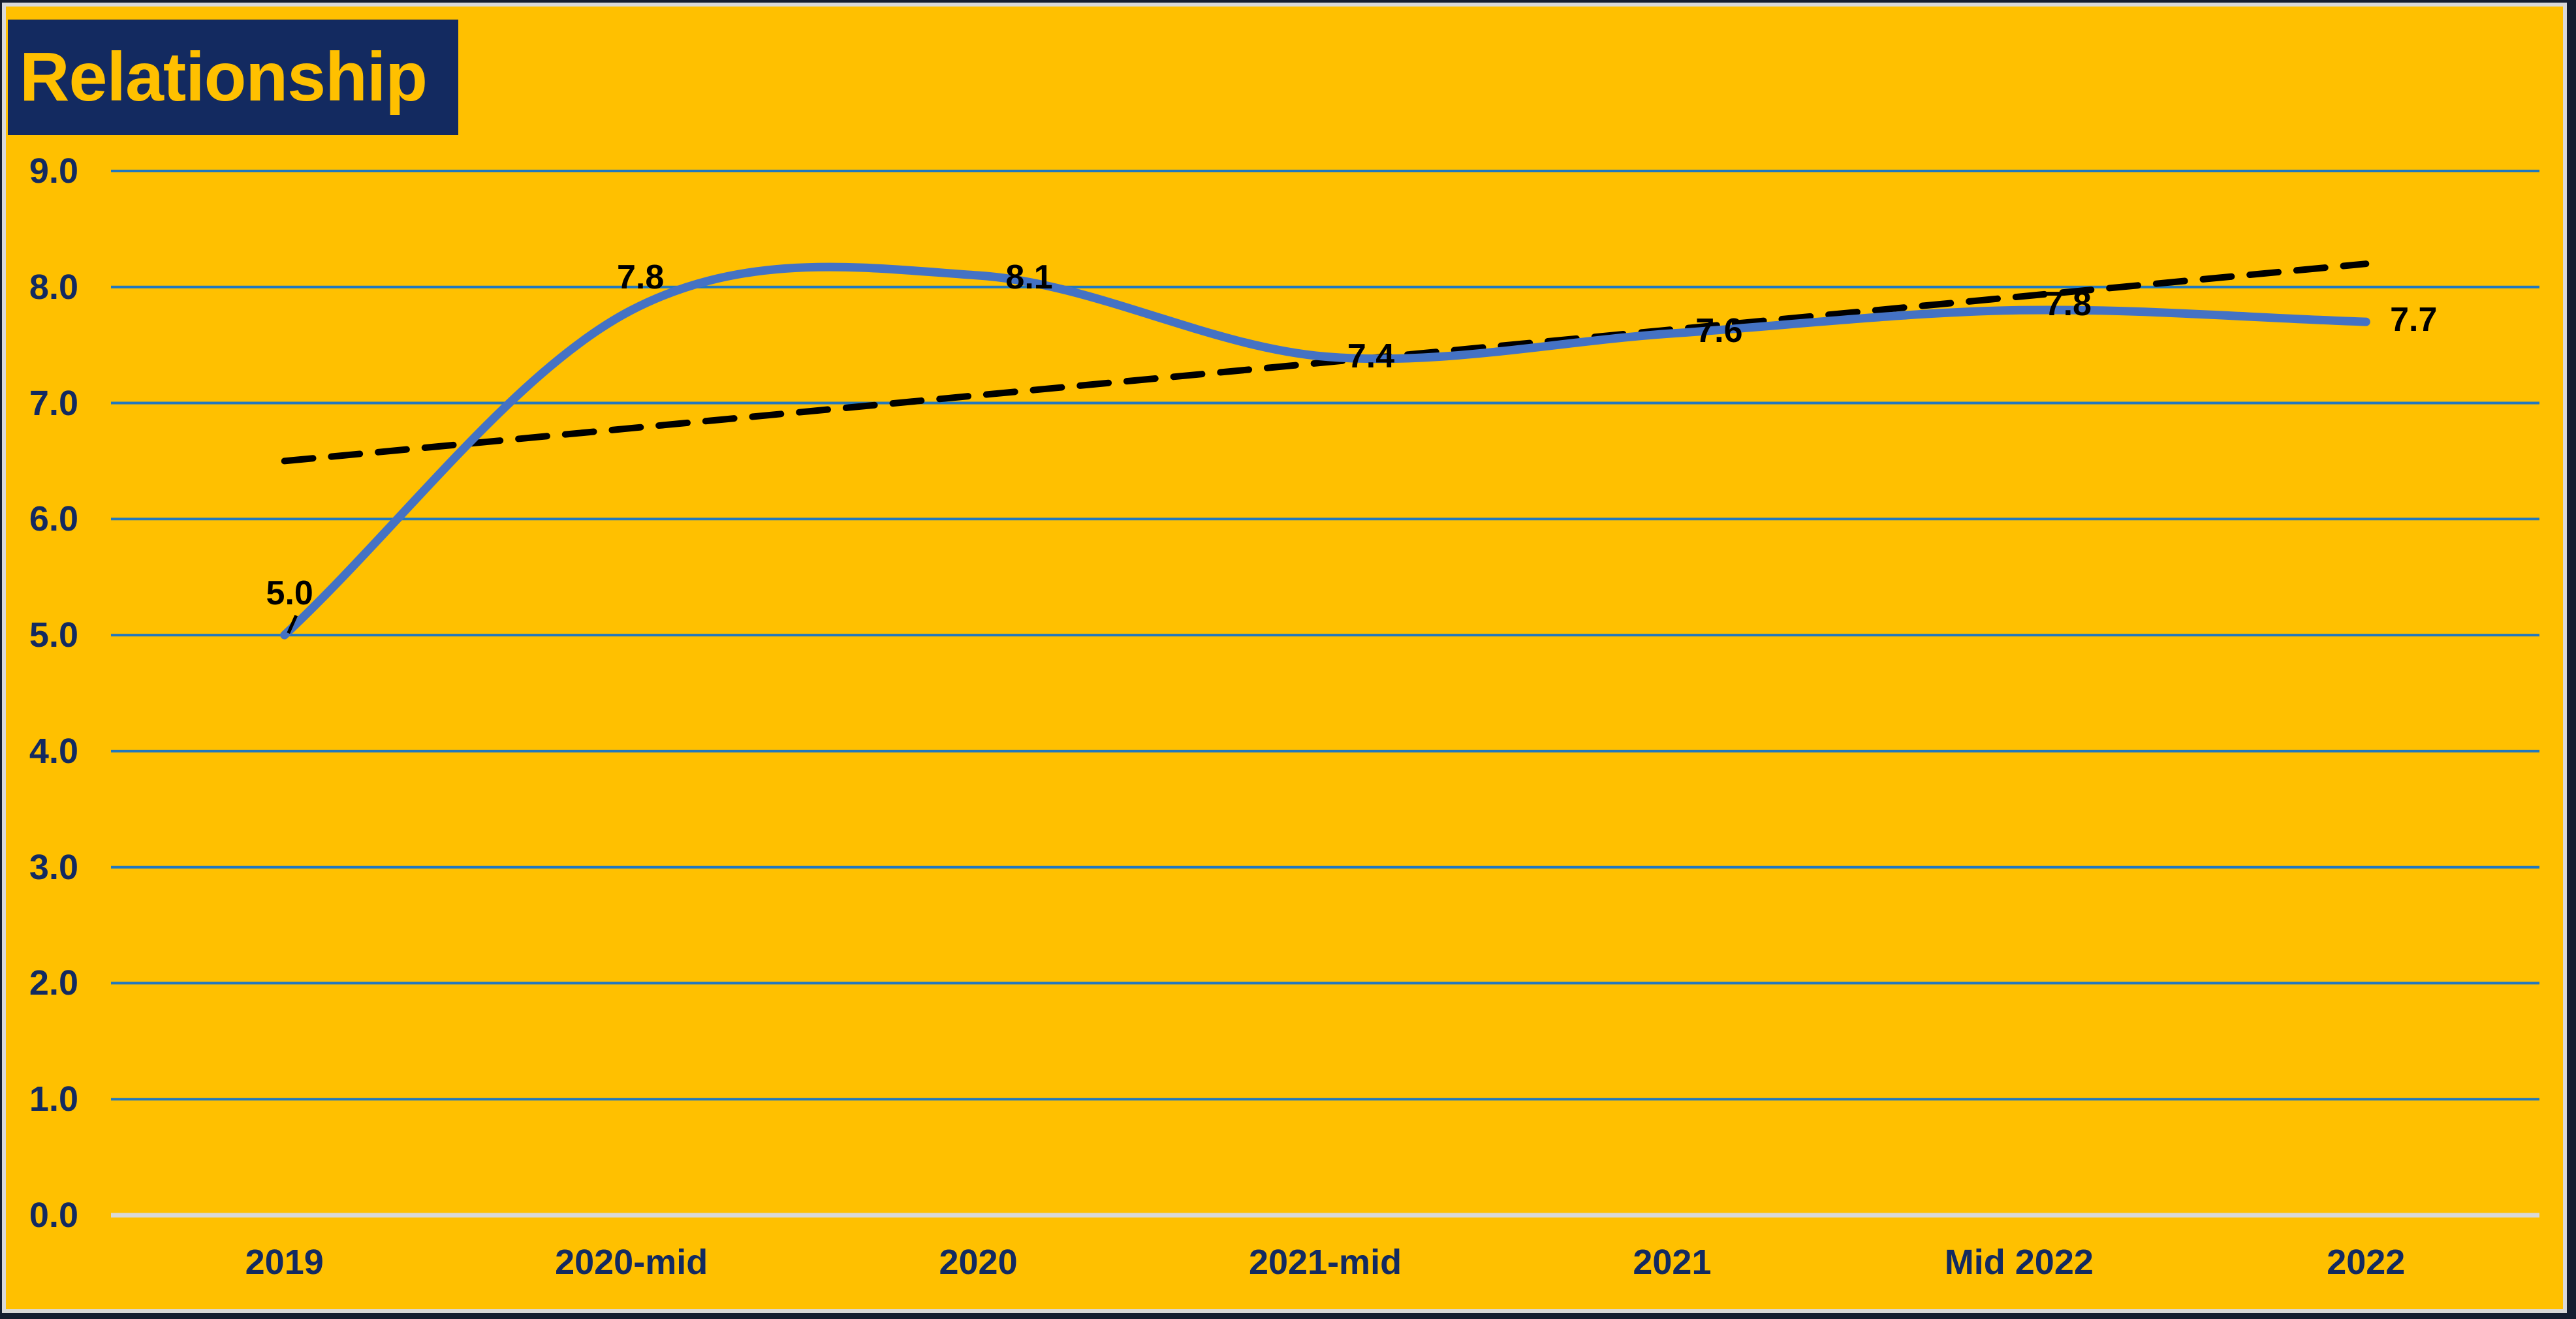  Describe the element at coordinates (53, 751) in the screenshot. I see `ytick-label-4.0: 4.0` at that location.